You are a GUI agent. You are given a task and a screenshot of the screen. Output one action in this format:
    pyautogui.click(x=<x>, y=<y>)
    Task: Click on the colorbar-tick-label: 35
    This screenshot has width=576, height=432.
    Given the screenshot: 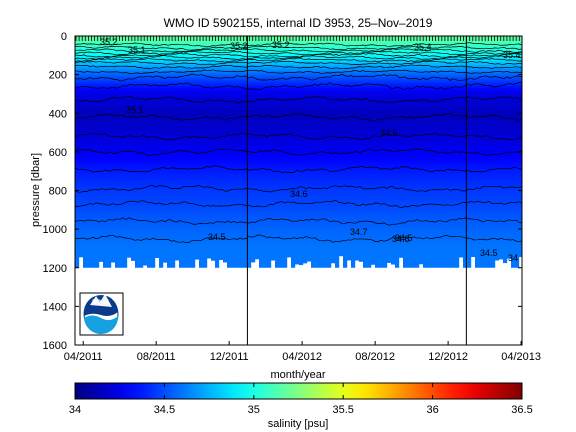 What is the action you would take?
    pyautogui.click(x=254, y=410)
    